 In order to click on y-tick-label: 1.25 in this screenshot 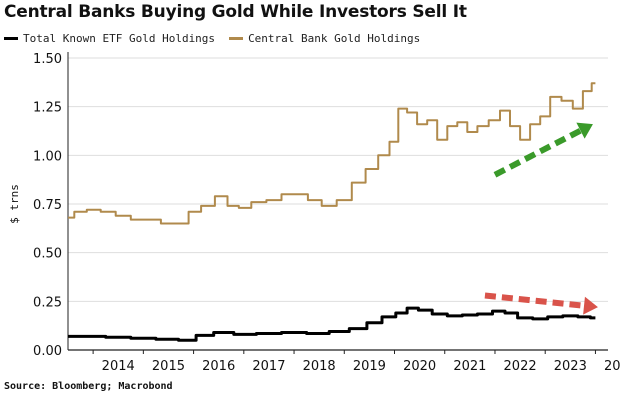, I will do `click(47, 108)`.